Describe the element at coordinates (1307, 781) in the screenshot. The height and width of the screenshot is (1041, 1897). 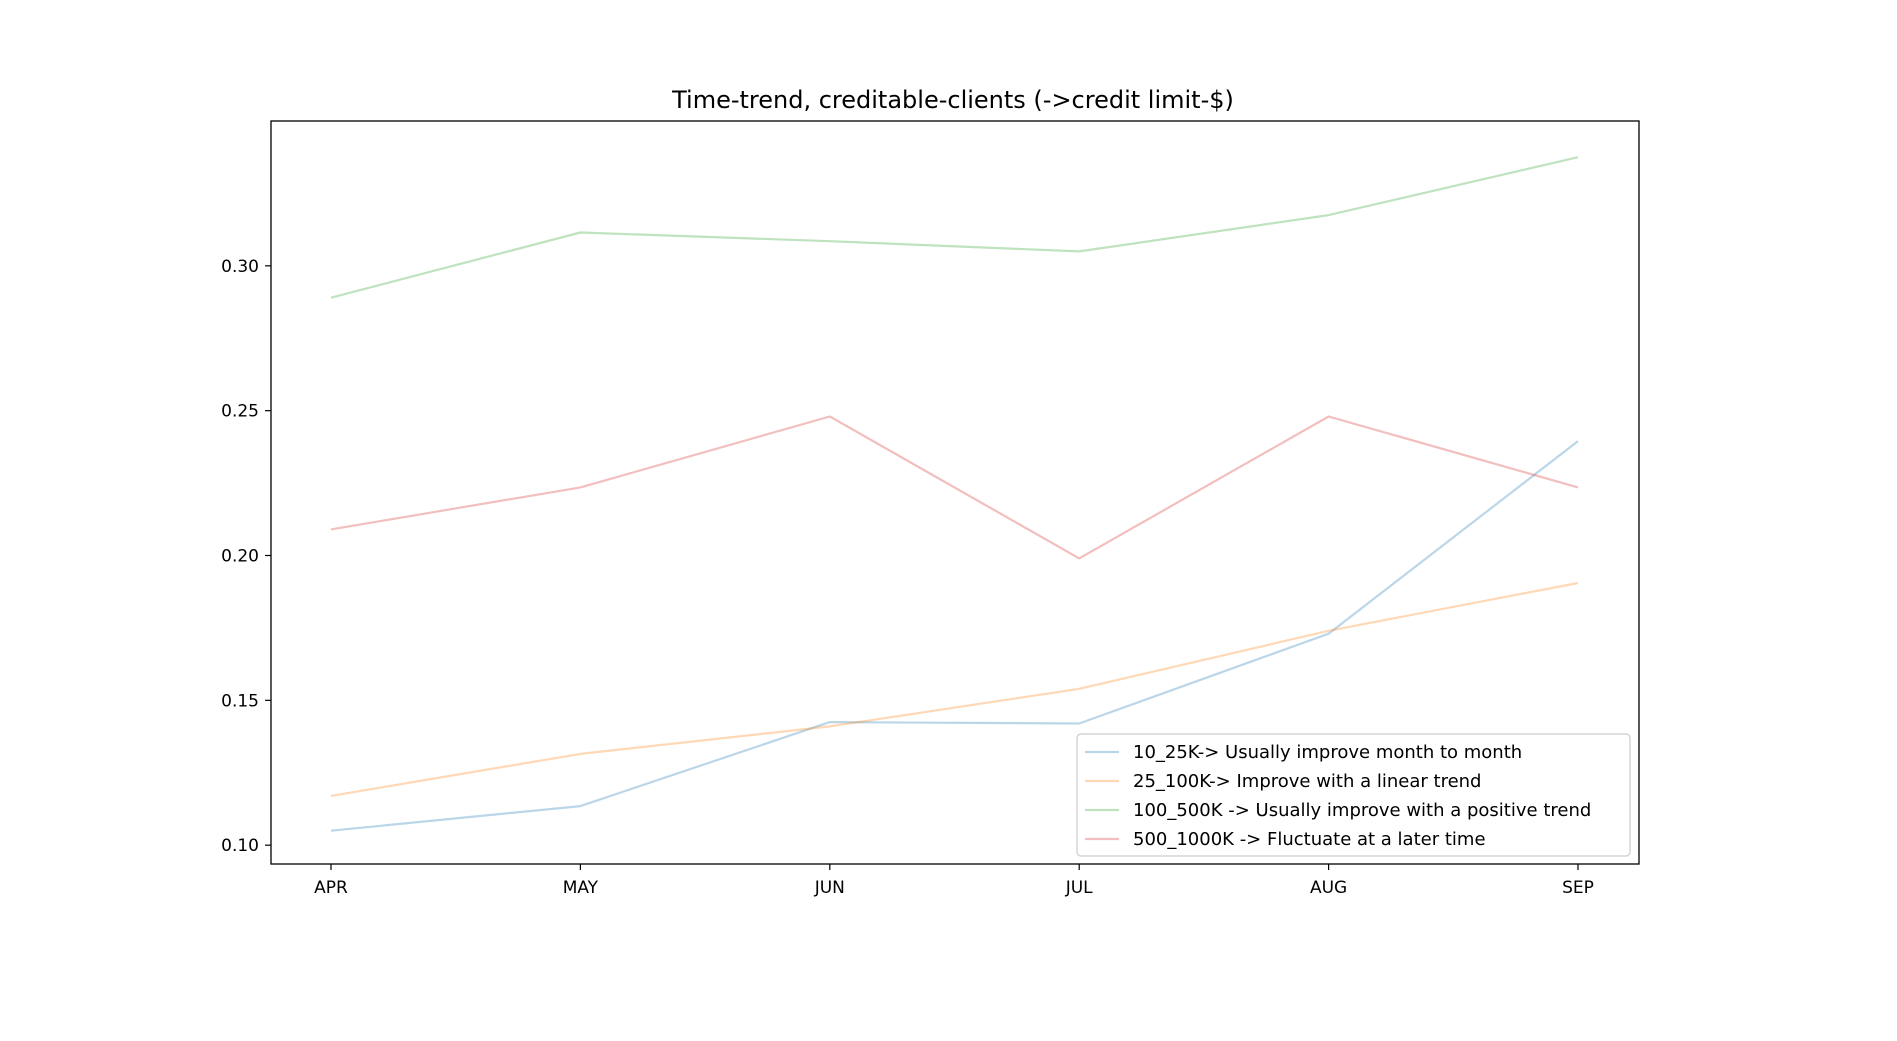
I see `legend-label: 25_100K-> Improve with a linear trend` at that location.